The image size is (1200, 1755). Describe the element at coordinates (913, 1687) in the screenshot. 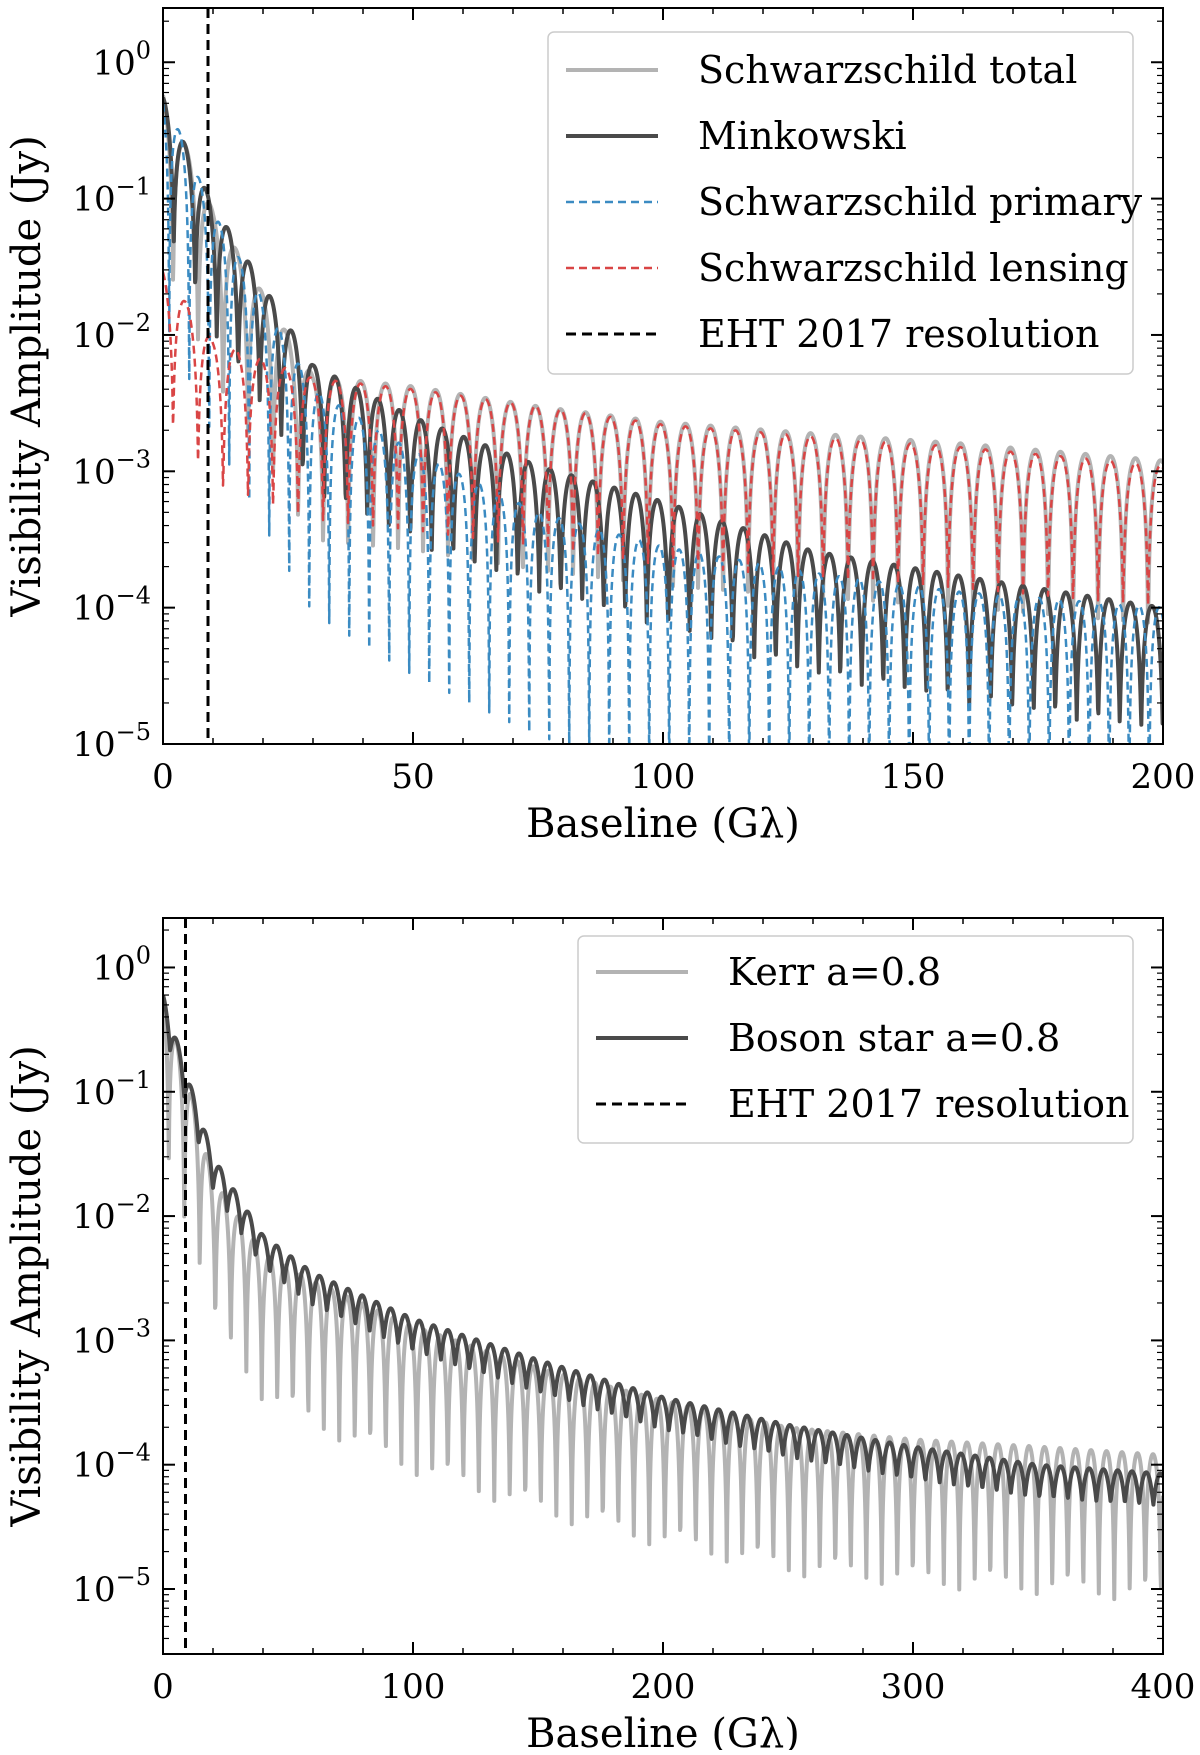

I see `x-tick-label: 300` at that location.